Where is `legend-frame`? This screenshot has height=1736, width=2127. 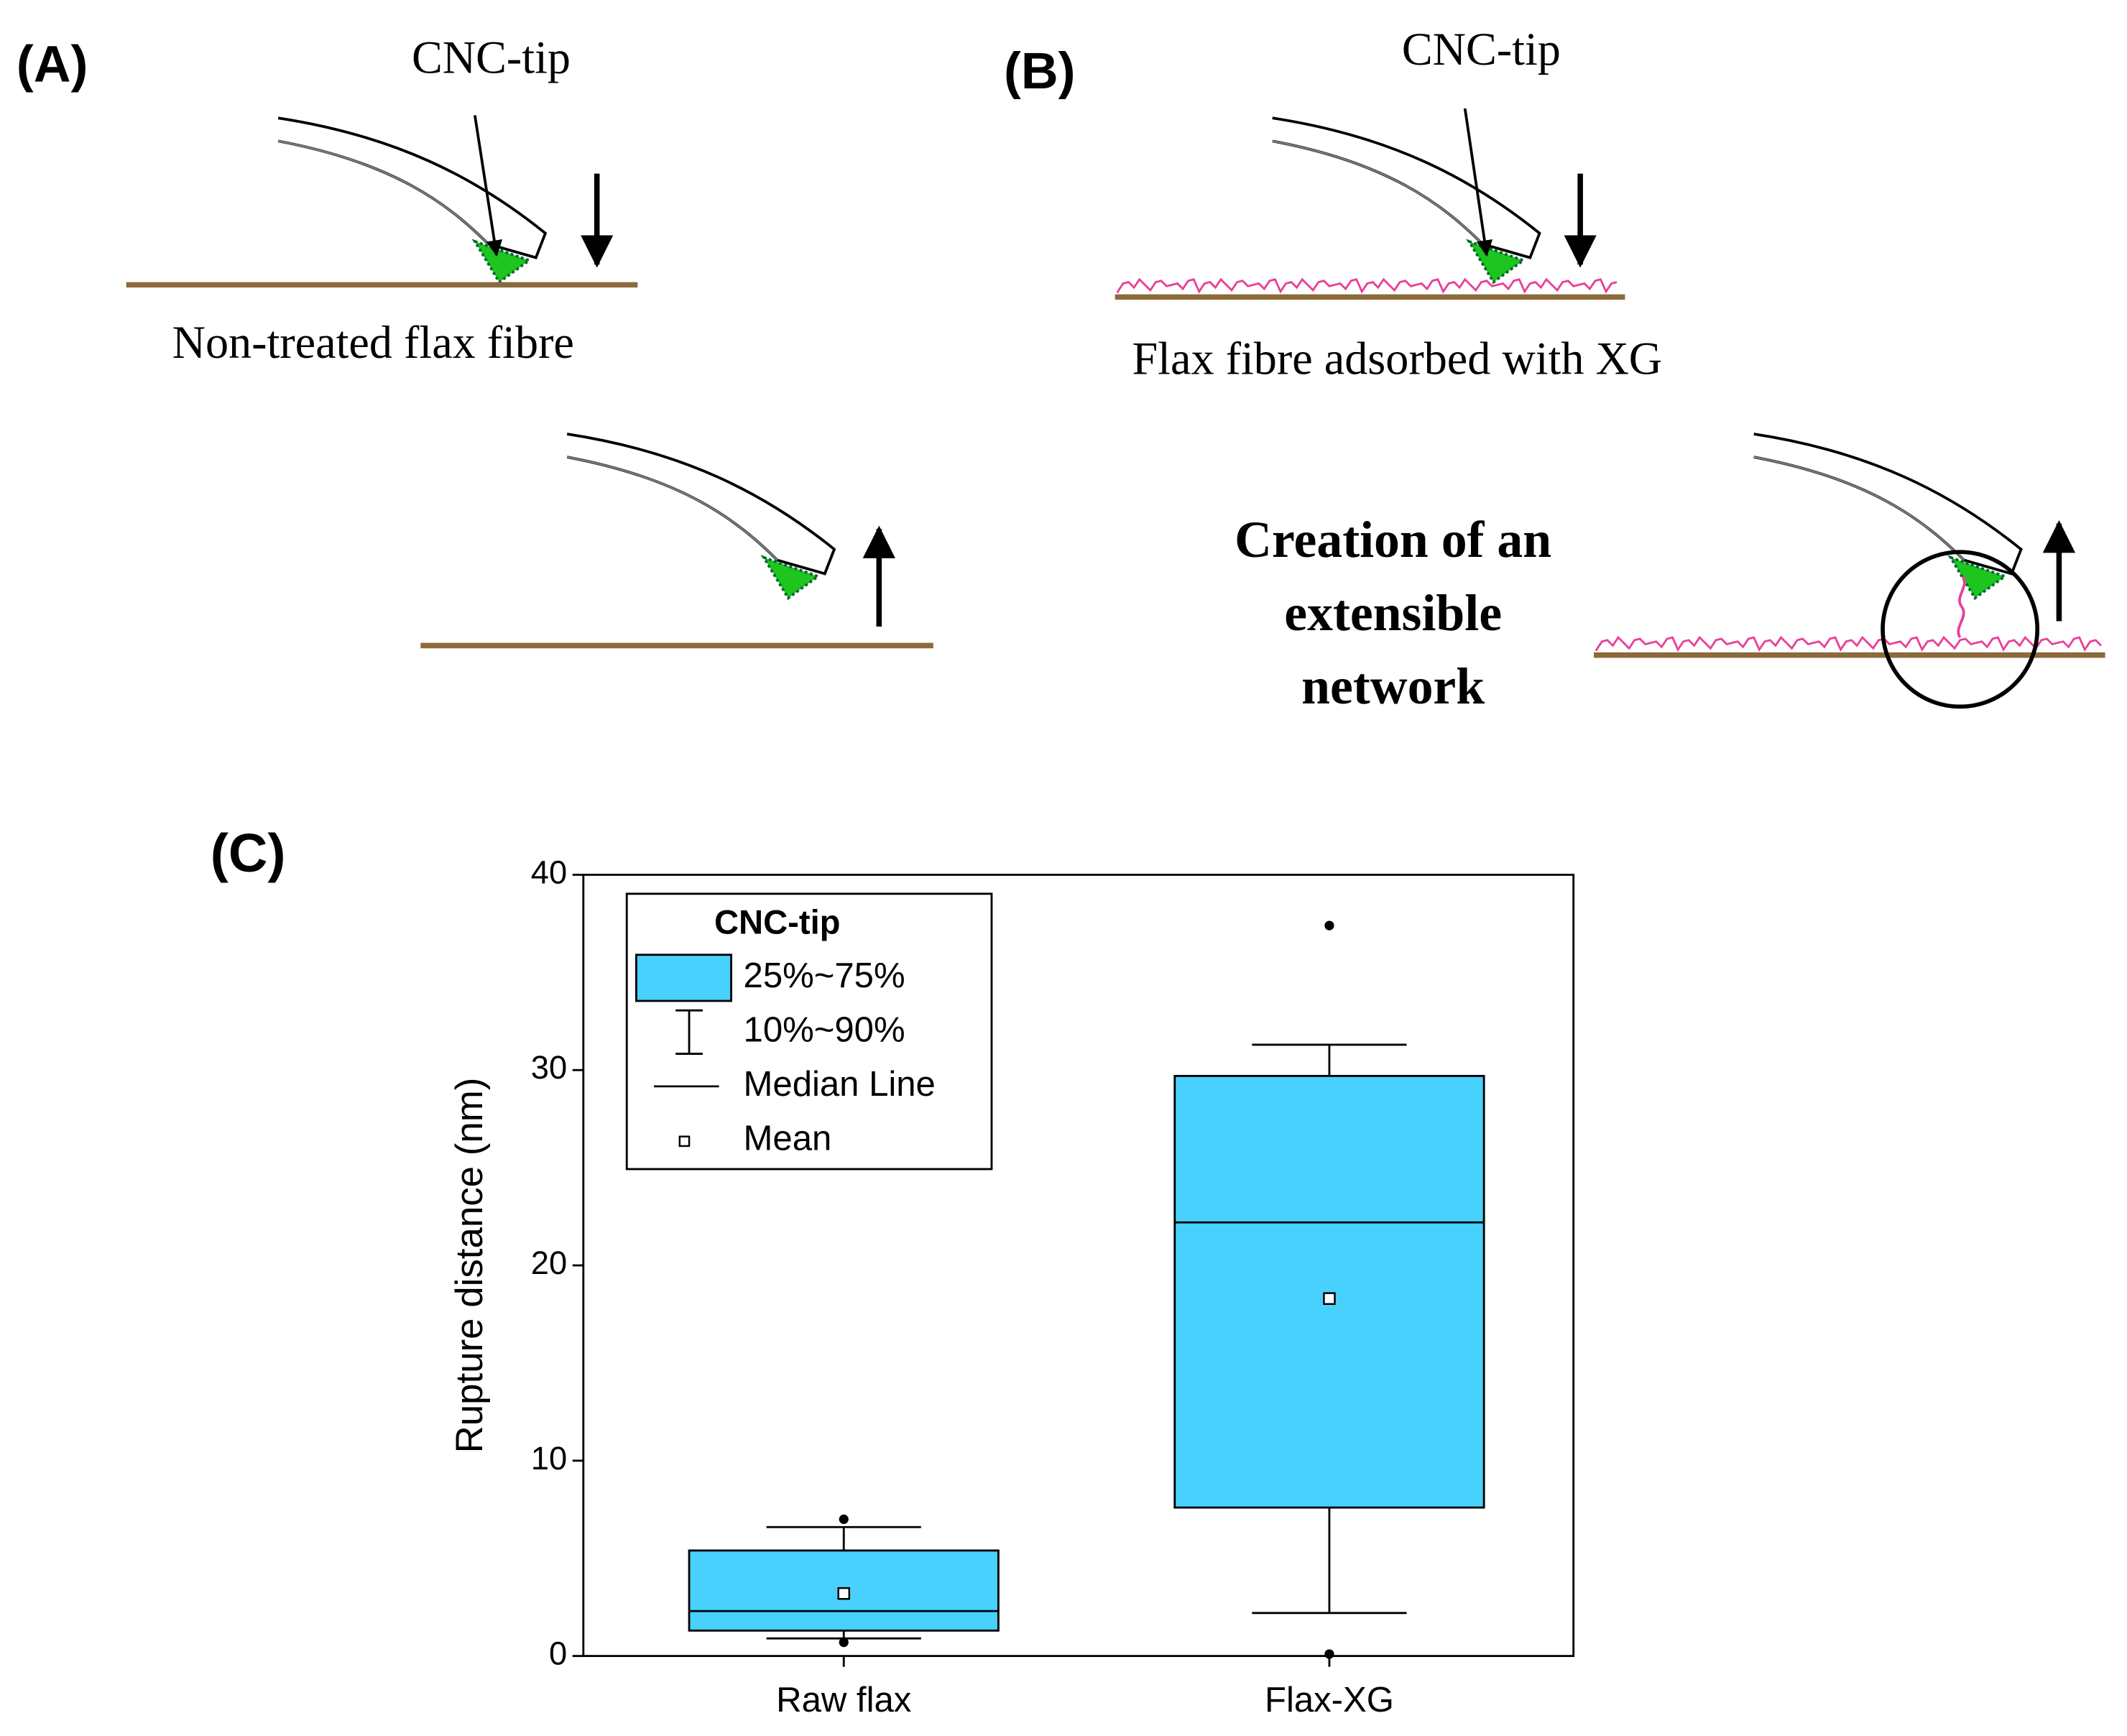
legend-frame is located at coordinates (809, 1031).